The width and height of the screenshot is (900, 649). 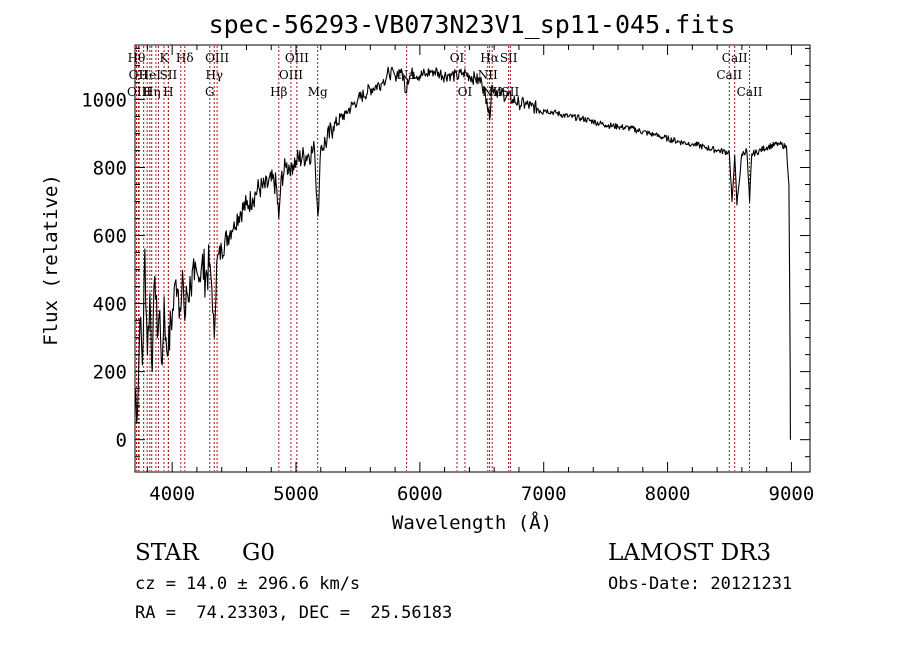 I want to click on x-tick-label: 8000, so click(x=668, y=494).